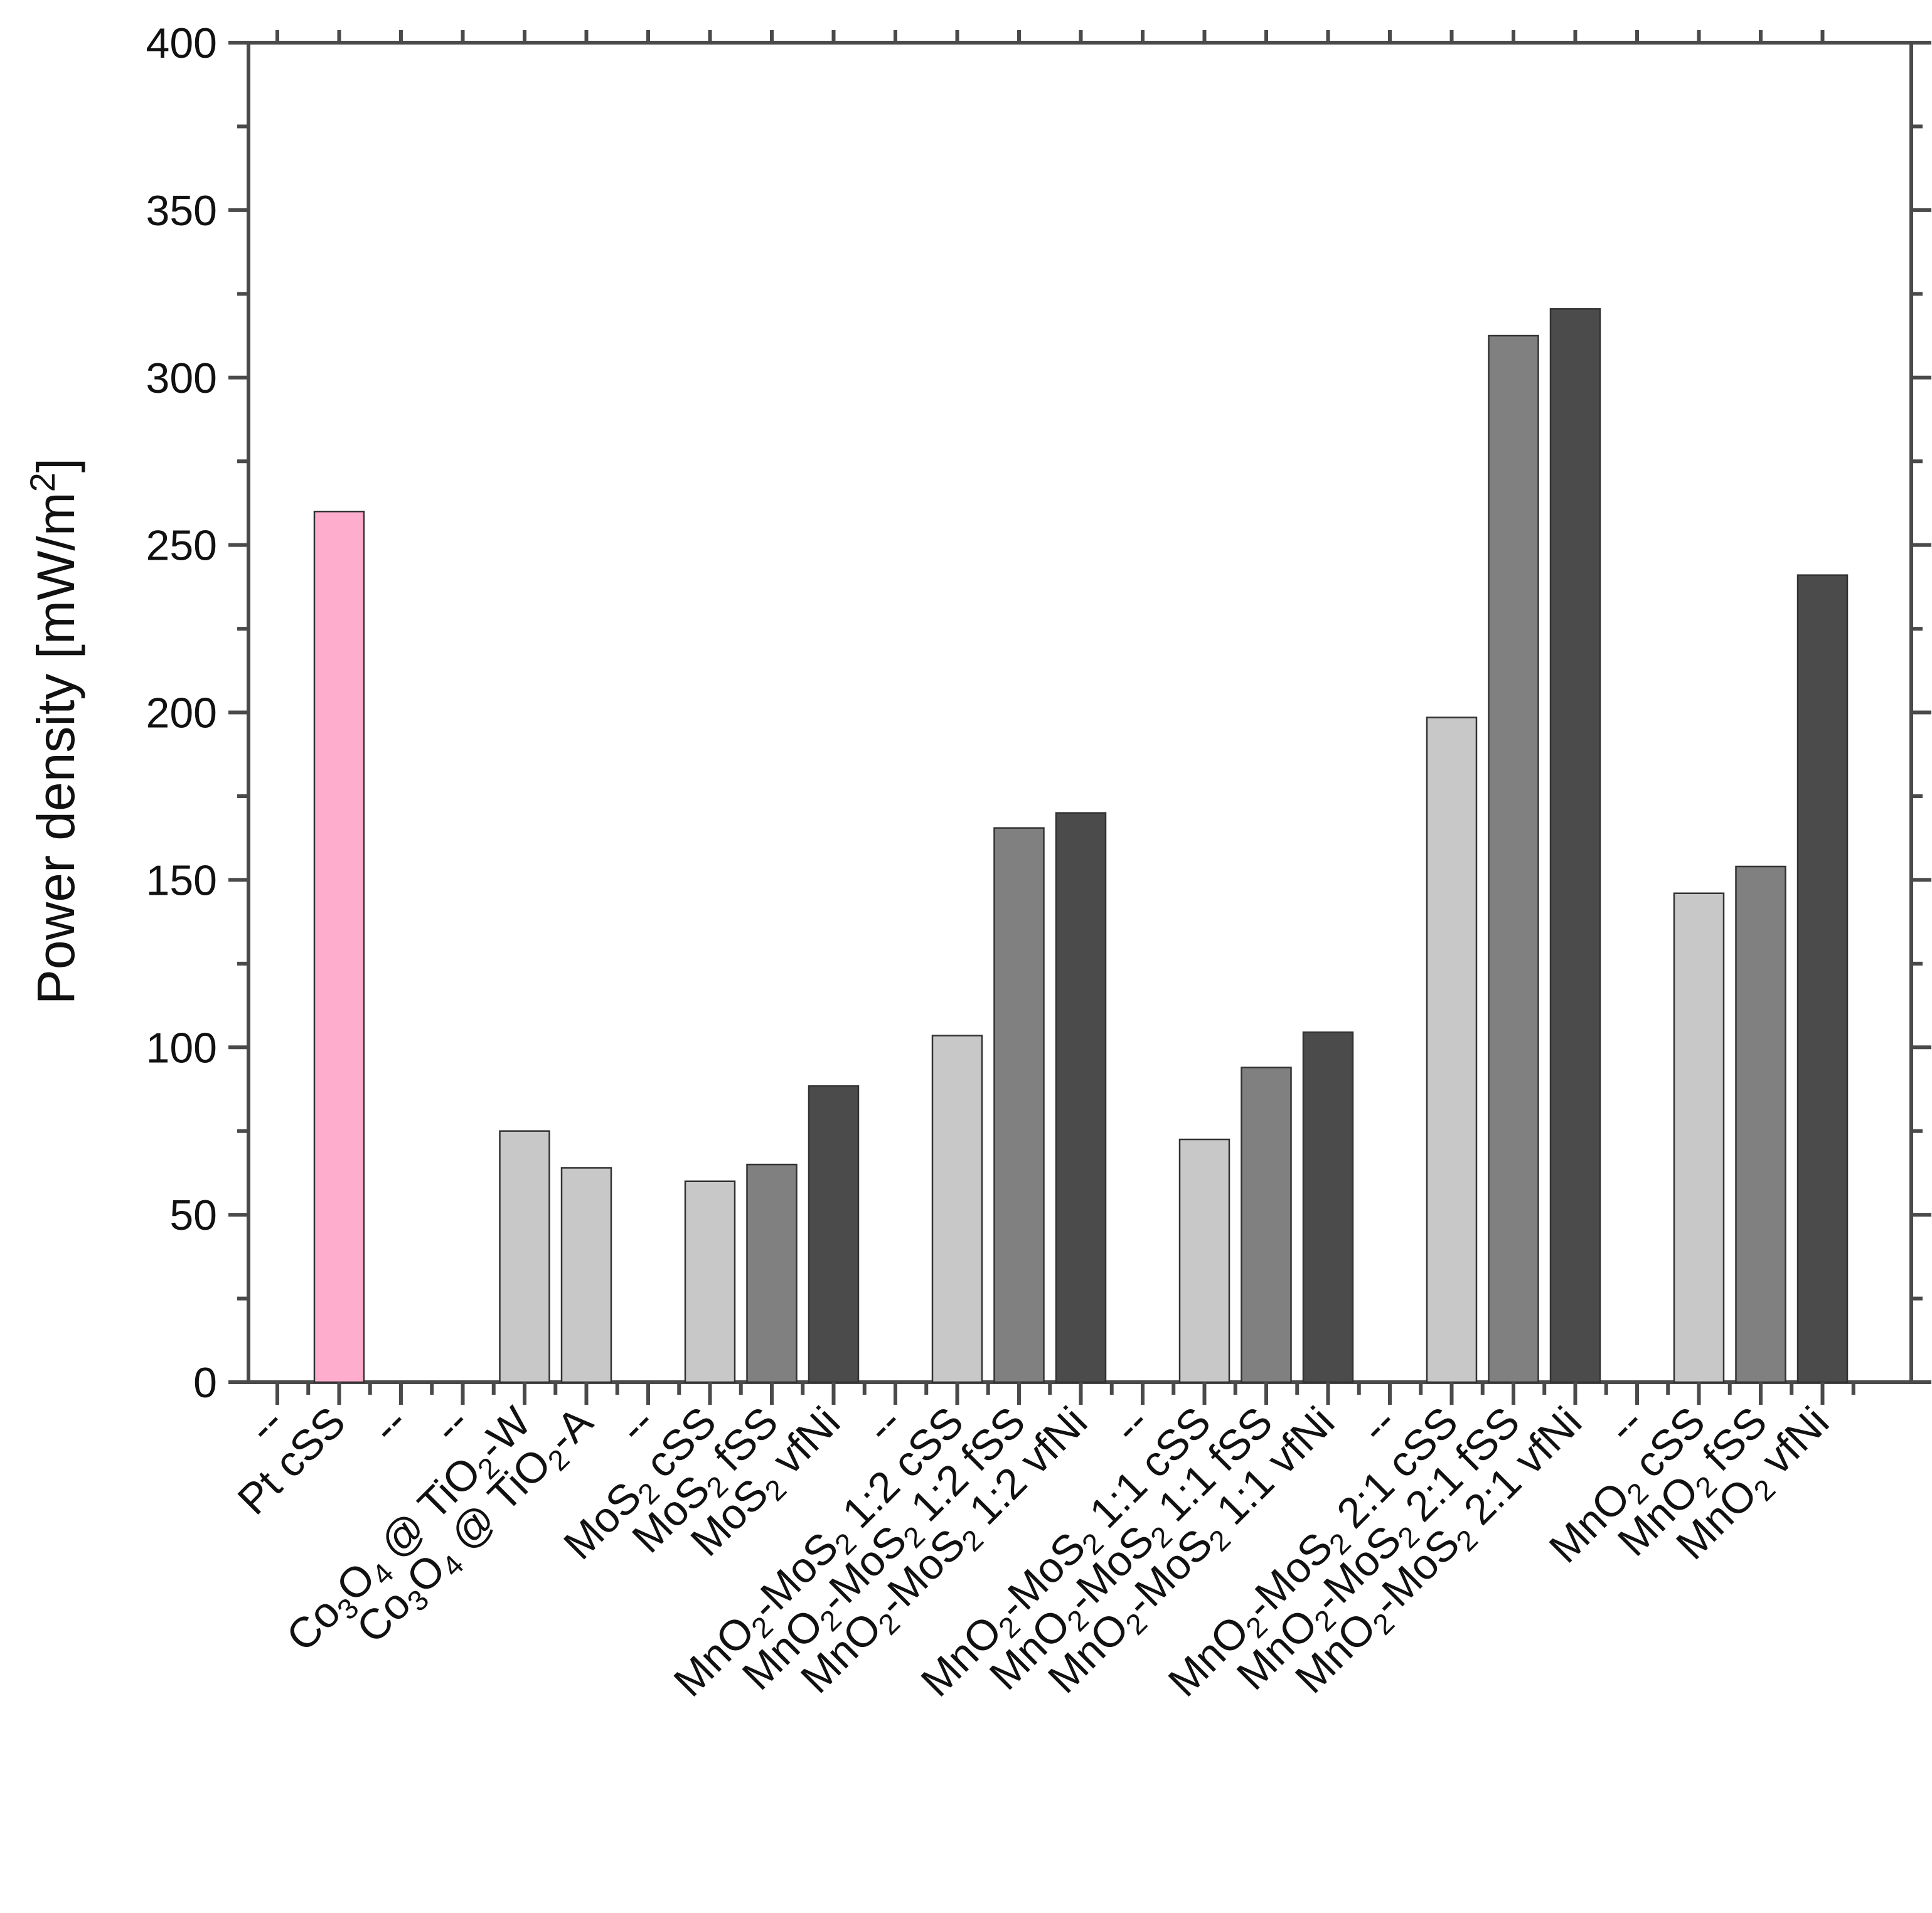  Describe the element at coordinates (205, 1383) in the screenshot. I see `y-tick-label: 0` at that location.